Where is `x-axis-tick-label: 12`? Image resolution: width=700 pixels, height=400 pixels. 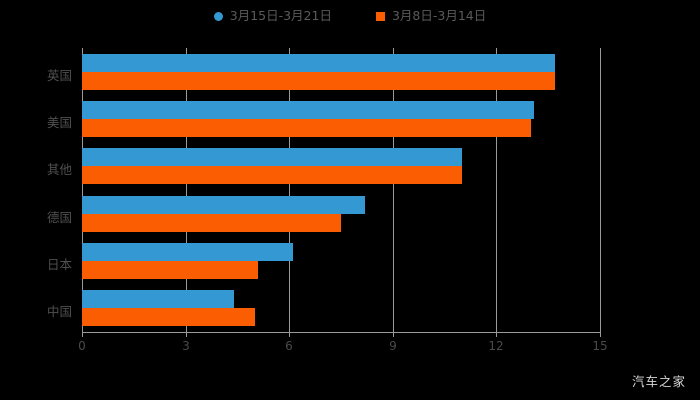 x-axis-tick-label: 12 is located at coordinates (496, 346).